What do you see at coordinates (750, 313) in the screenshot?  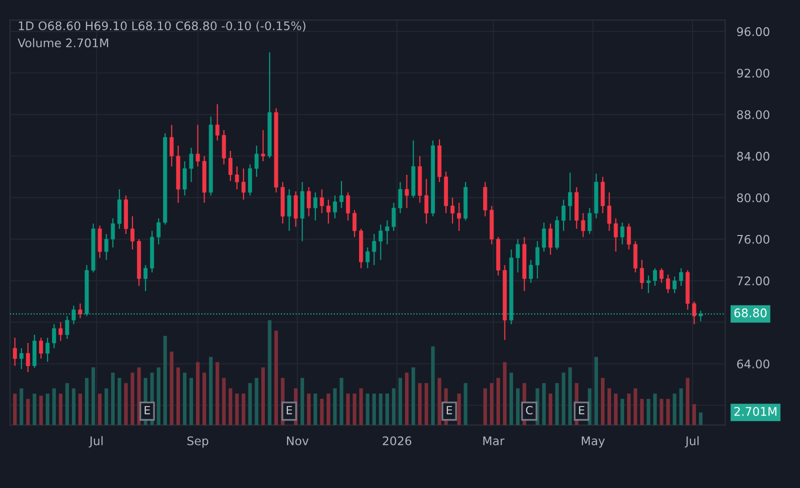 I see `ref-line-label: 68.80` at bounding box center [750, 313].